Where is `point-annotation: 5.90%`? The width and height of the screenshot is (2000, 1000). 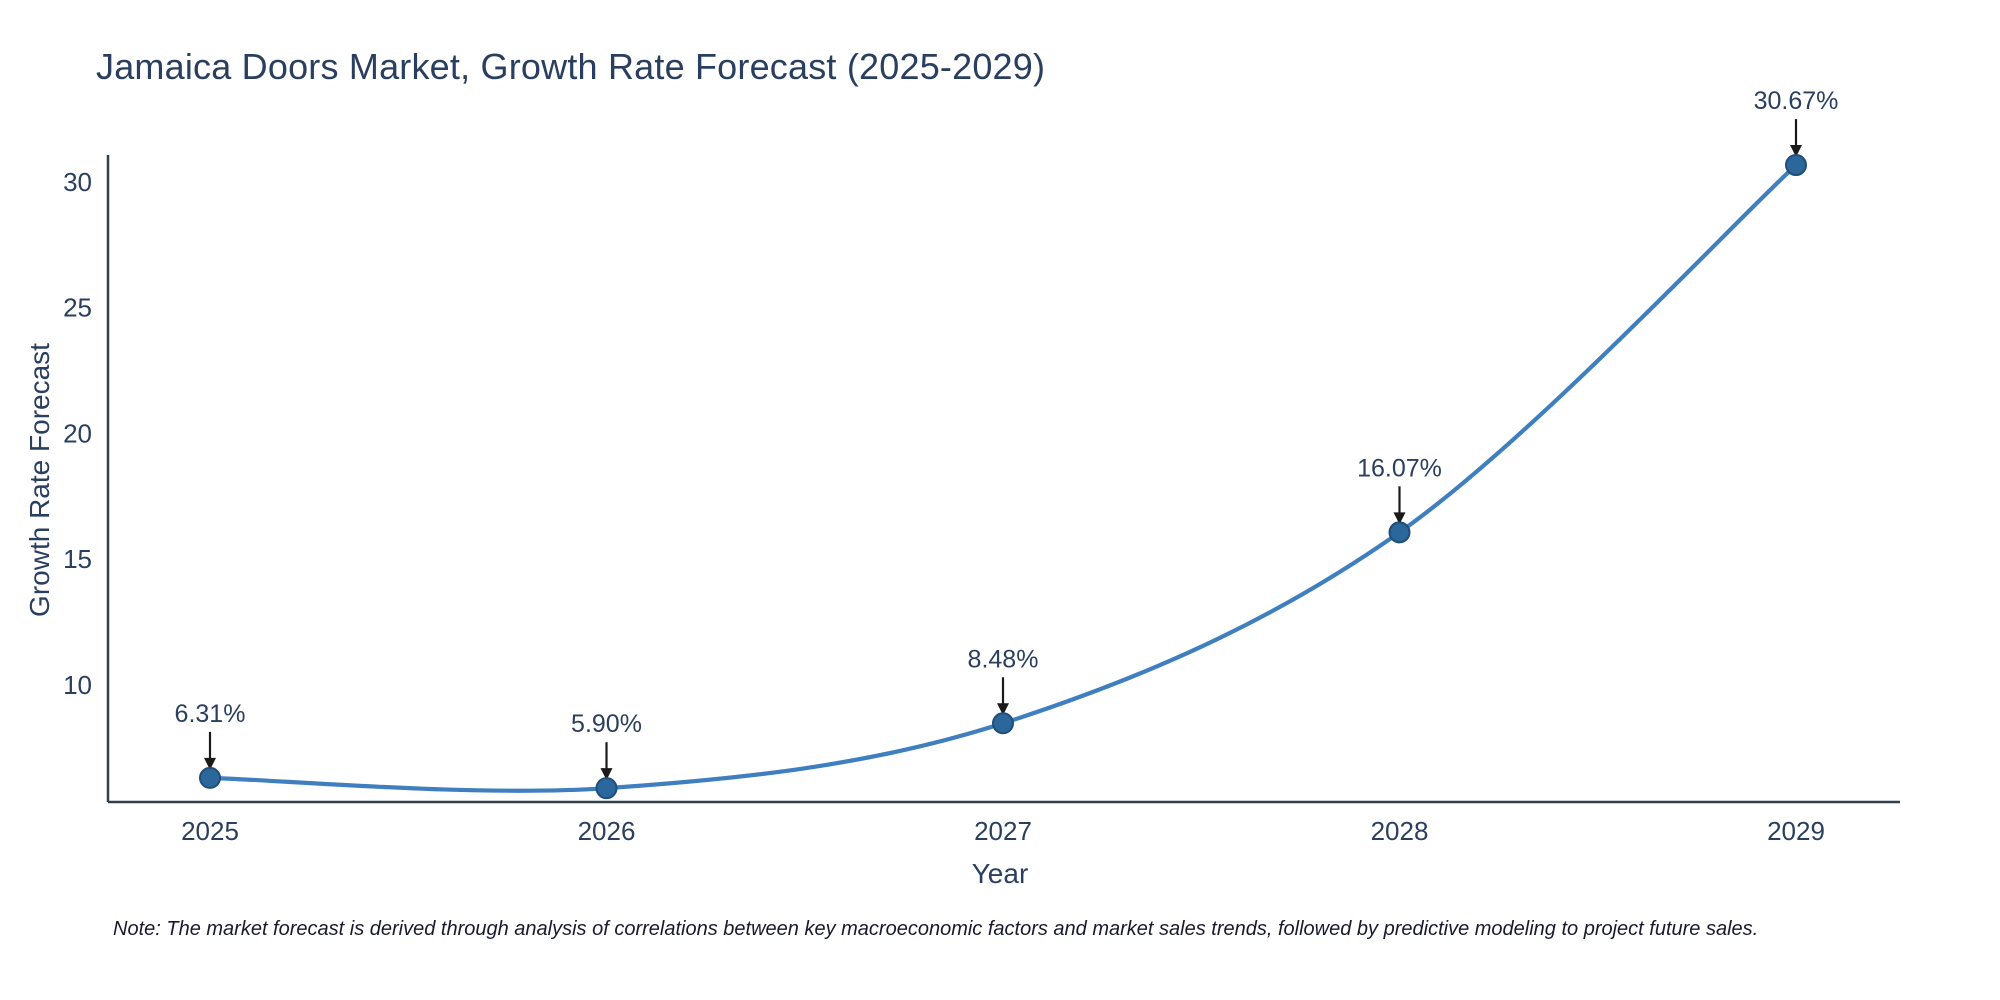 point-annotation: 5.90% is located at coordinates (606, 724).